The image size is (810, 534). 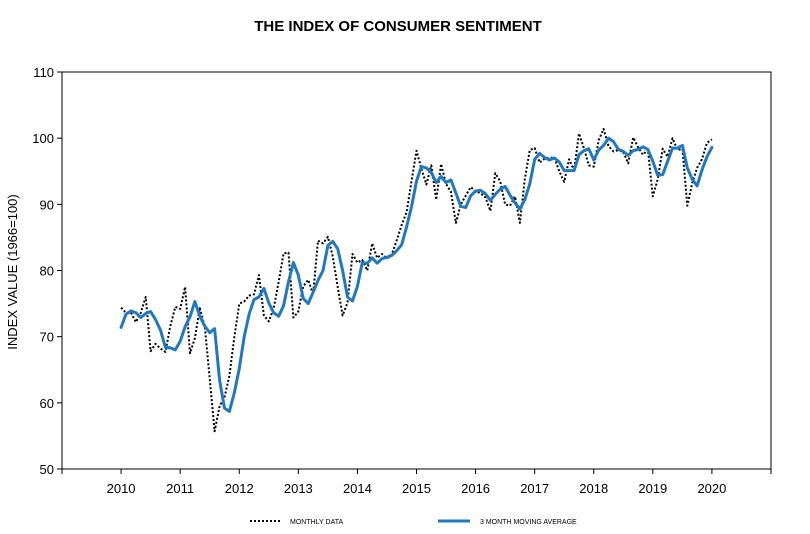 I want to click on y-tick-label: 90, so click(x=47, y=204).